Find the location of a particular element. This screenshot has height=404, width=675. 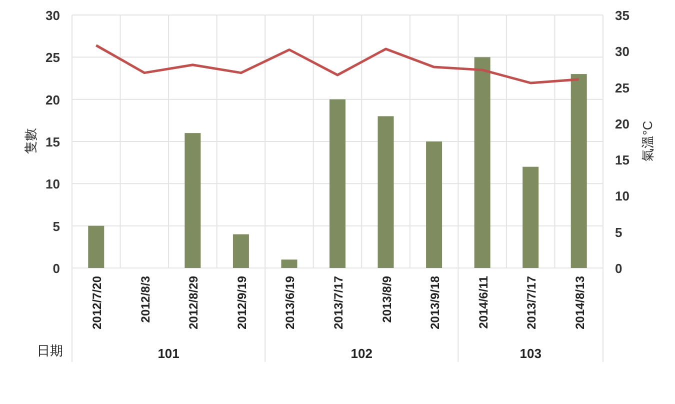

y-tick-label: 0 is located at coordinates (56, 268).